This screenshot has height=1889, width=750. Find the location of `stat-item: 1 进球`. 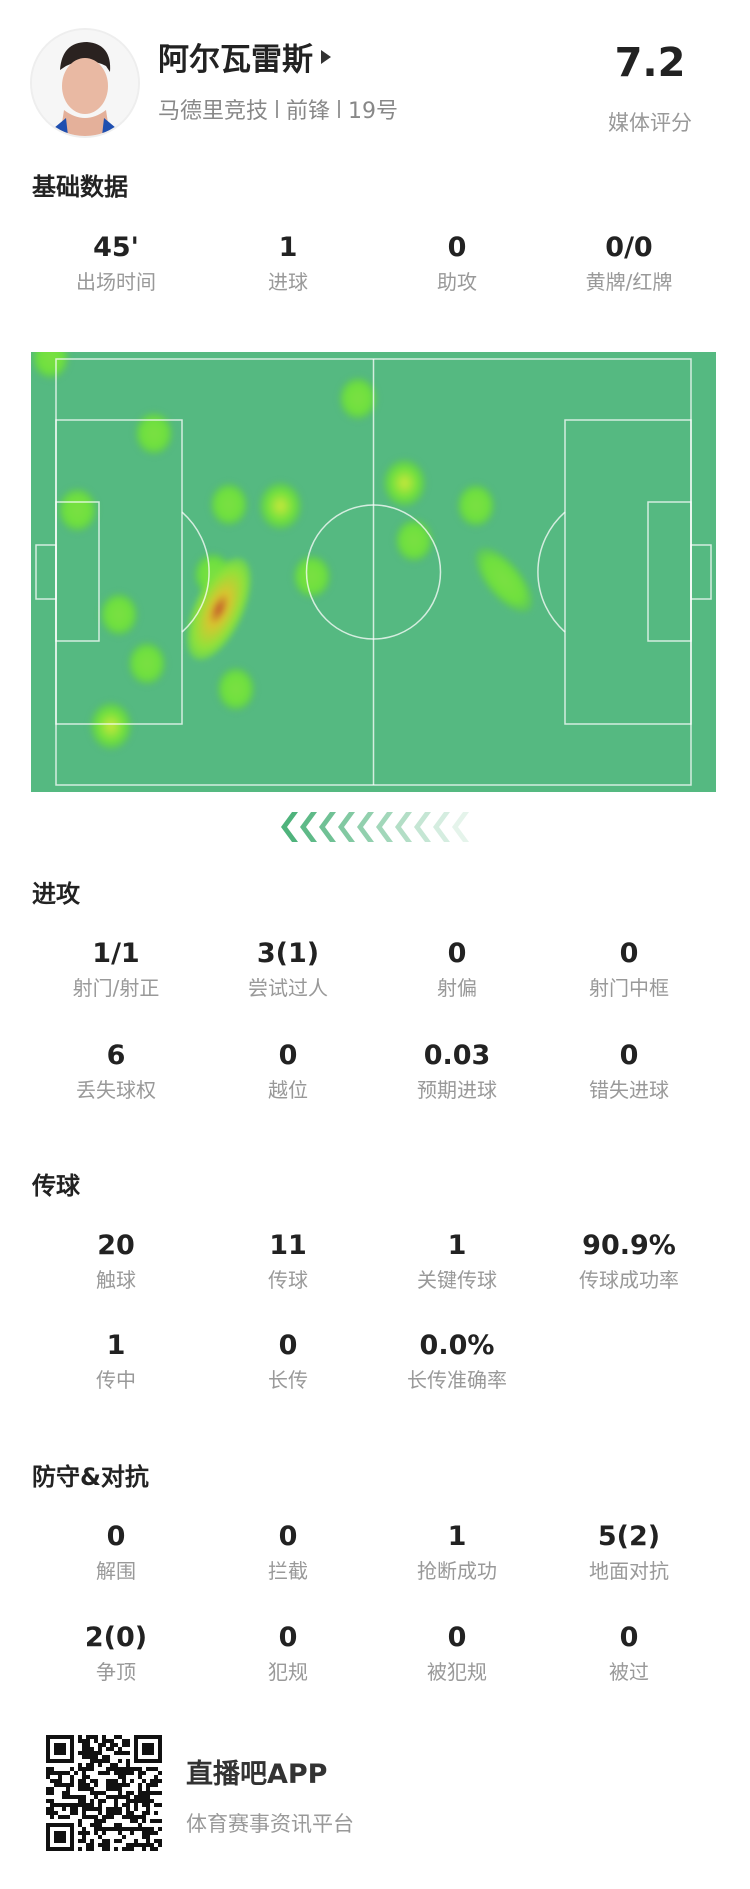

stat-item: 1 进球 is located at coordinates (288, 264).